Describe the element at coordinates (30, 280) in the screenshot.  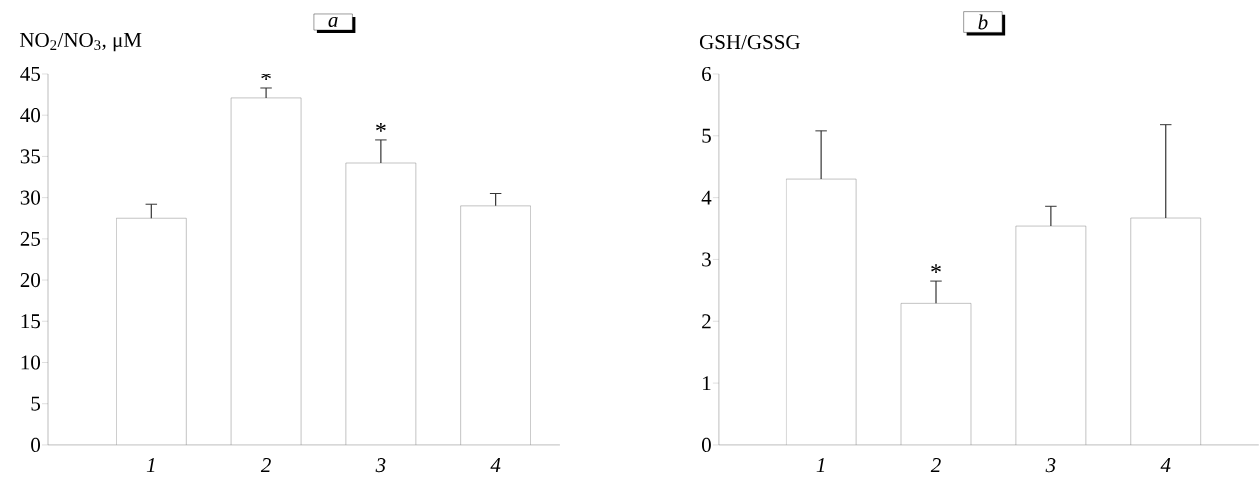
I see `y-tick-label: 20` at that location.